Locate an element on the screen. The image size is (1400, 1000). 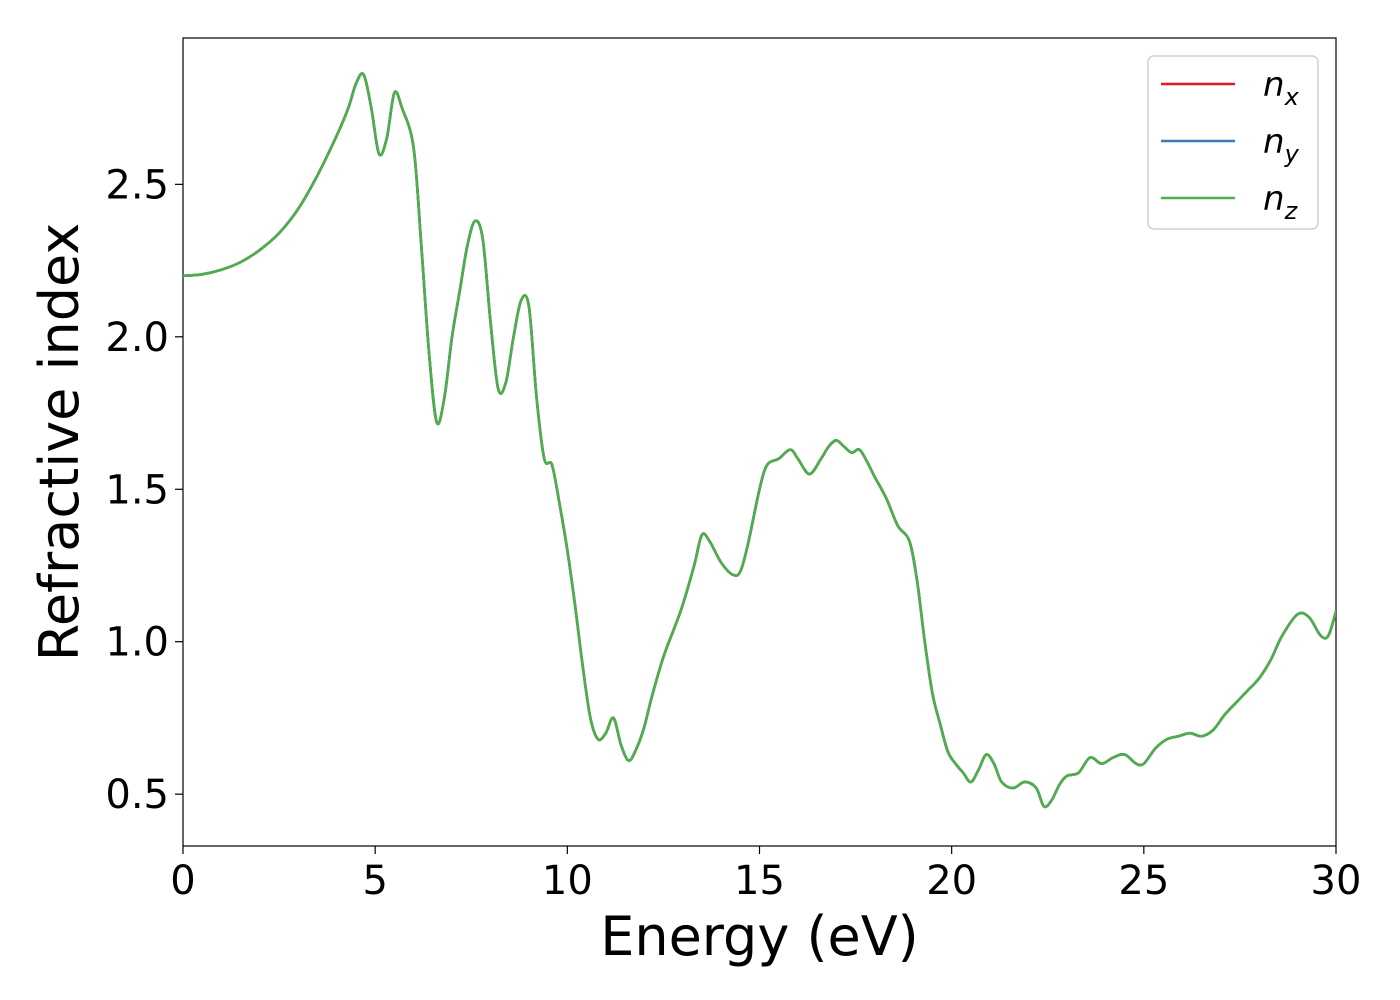
x-tick-label: 25 is located at coordinates (1143, 881).